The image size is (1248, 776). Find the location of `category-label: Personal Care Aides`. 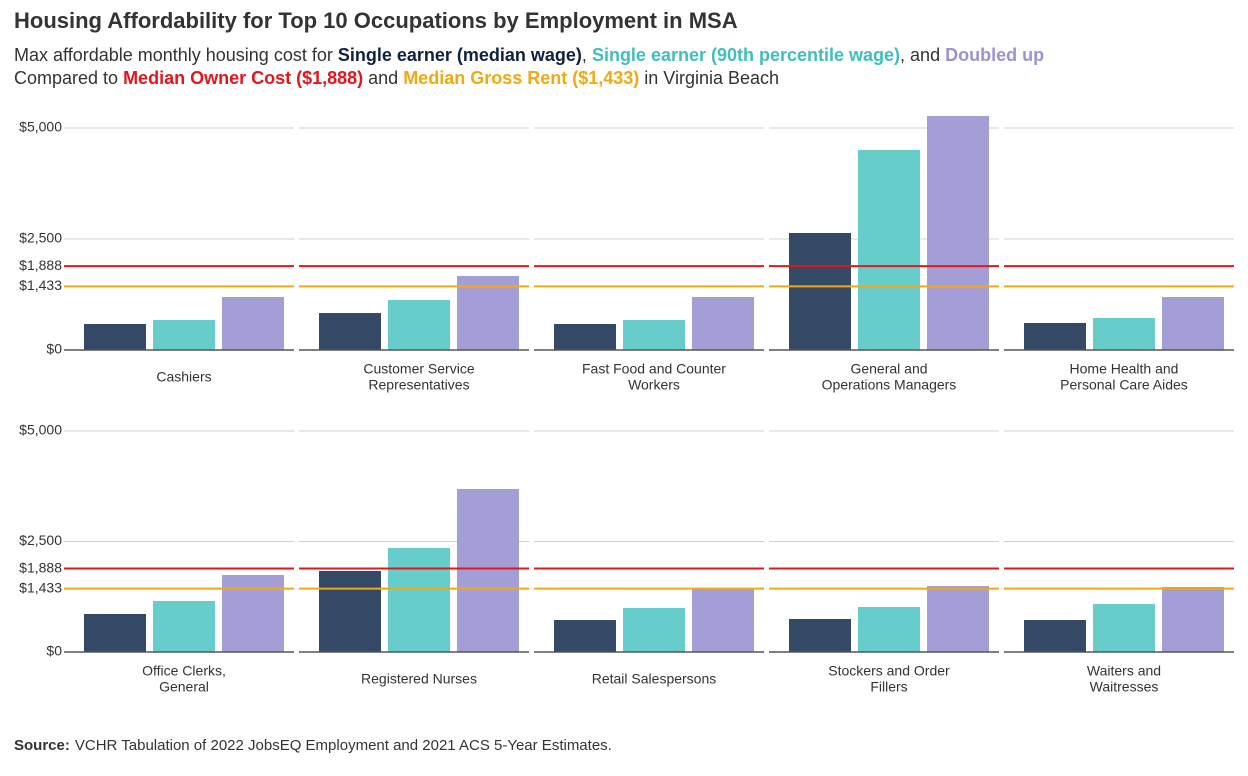

category-label: Personal Care Aides is located at coordinates (1124, 385).